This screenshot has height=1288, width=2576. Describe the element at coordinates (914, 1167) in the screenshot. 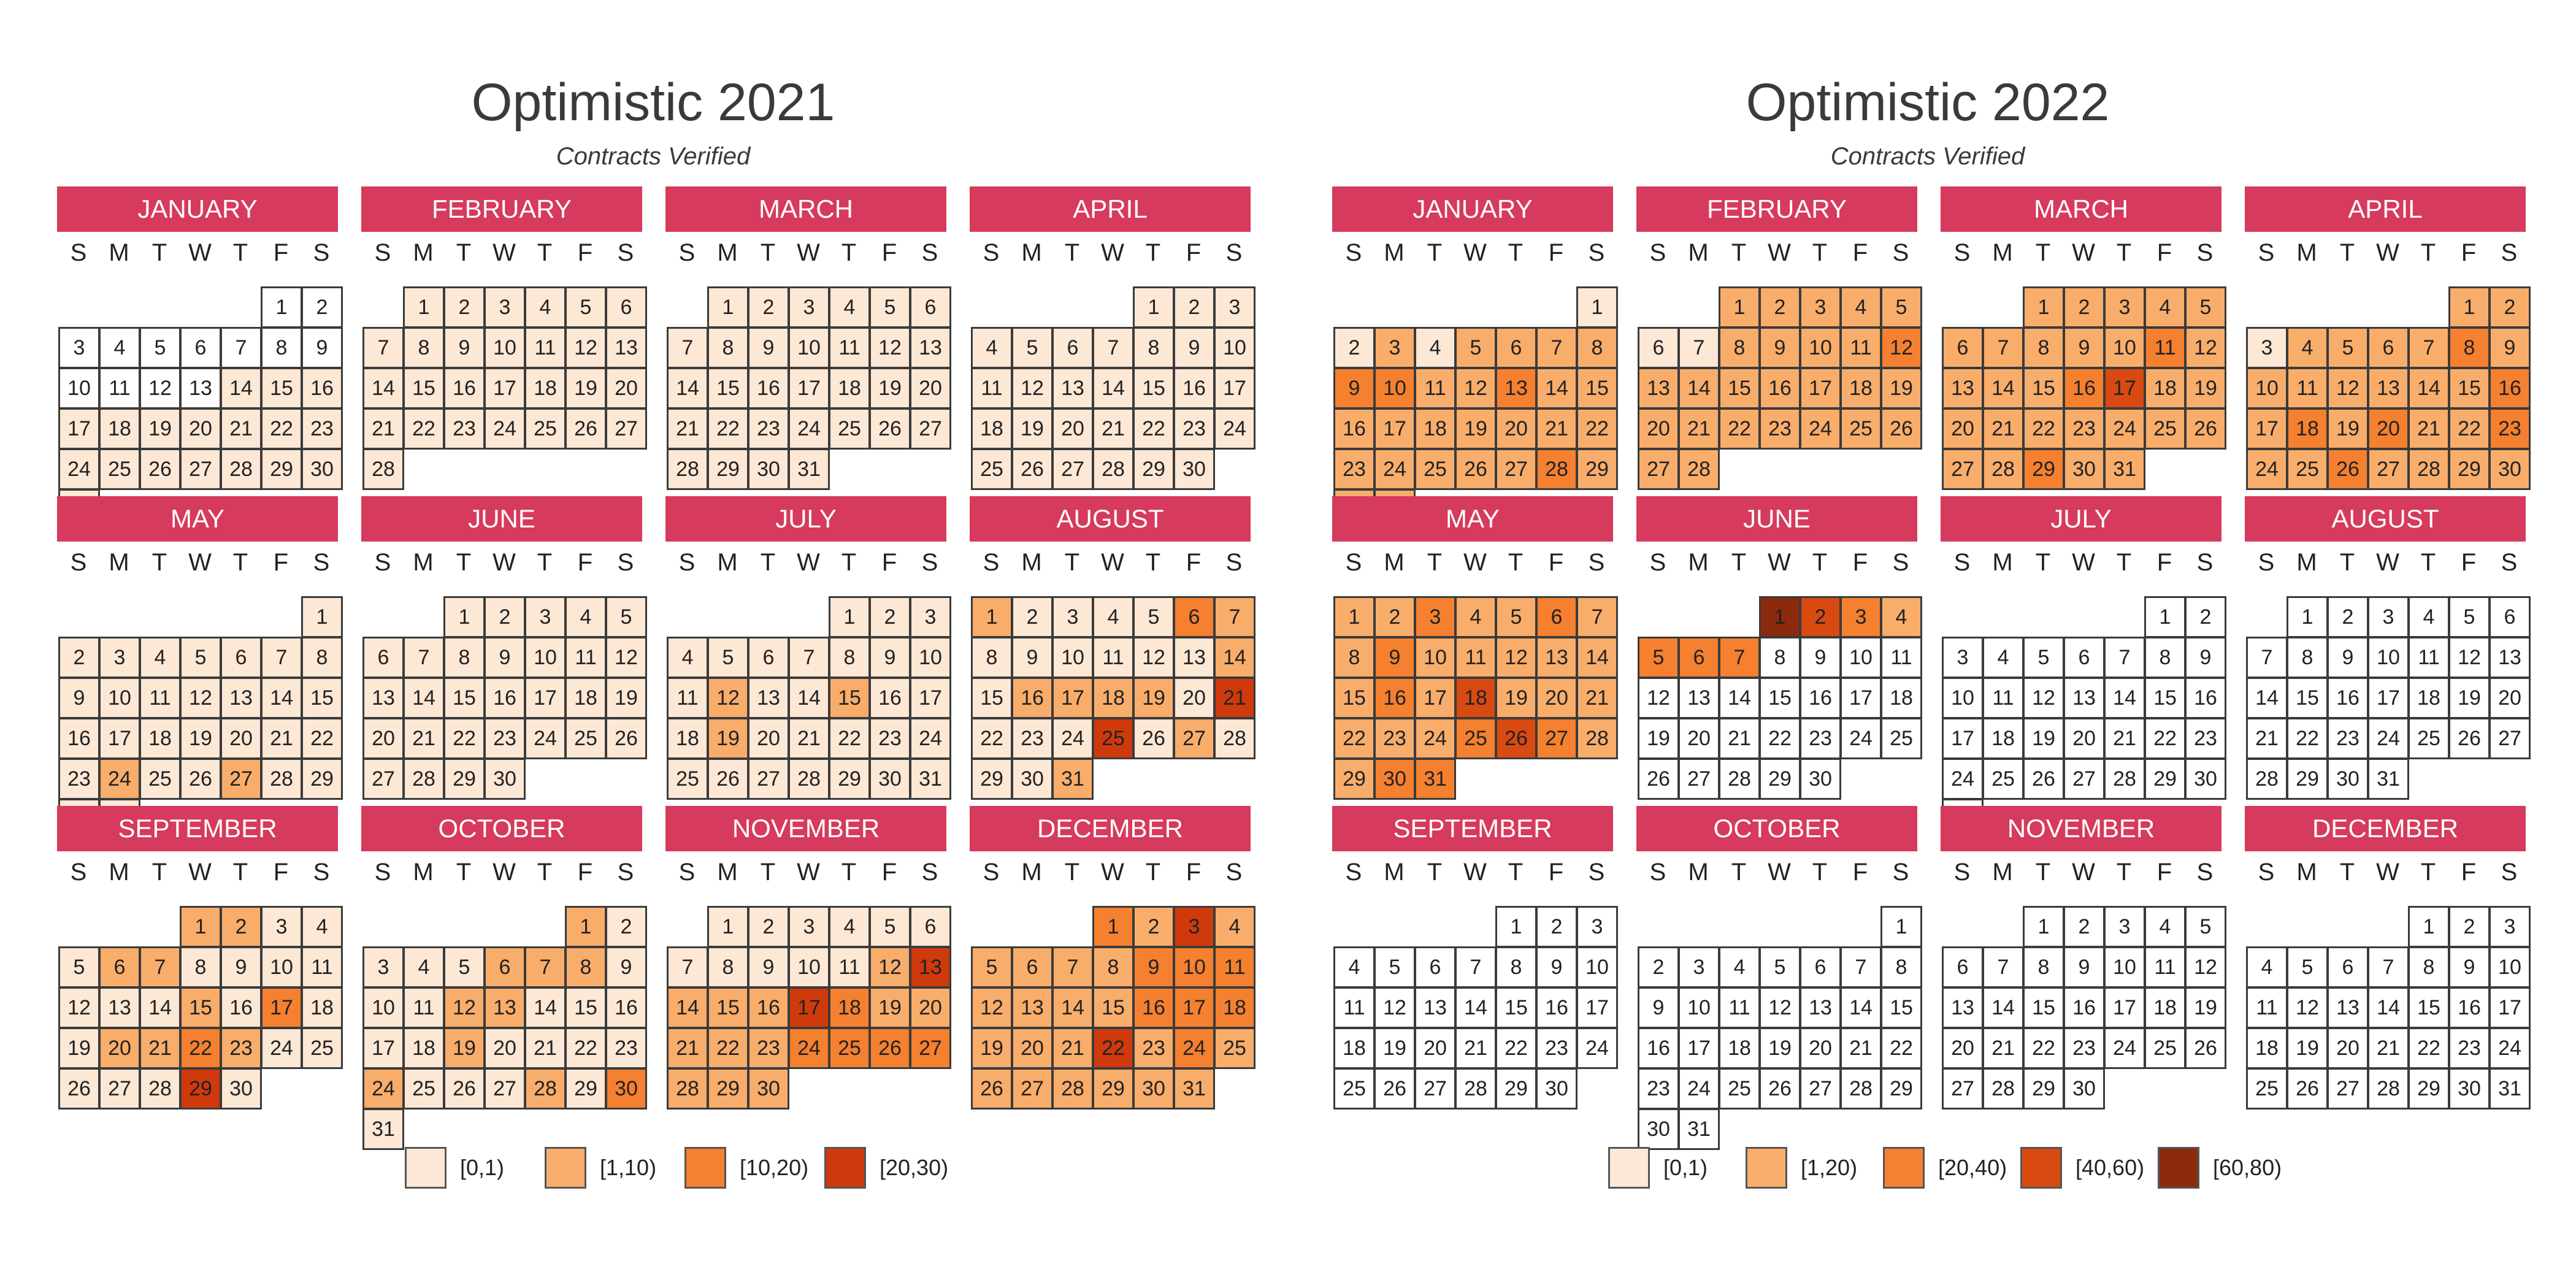

I see `legend-label: [20,30)` at that location.